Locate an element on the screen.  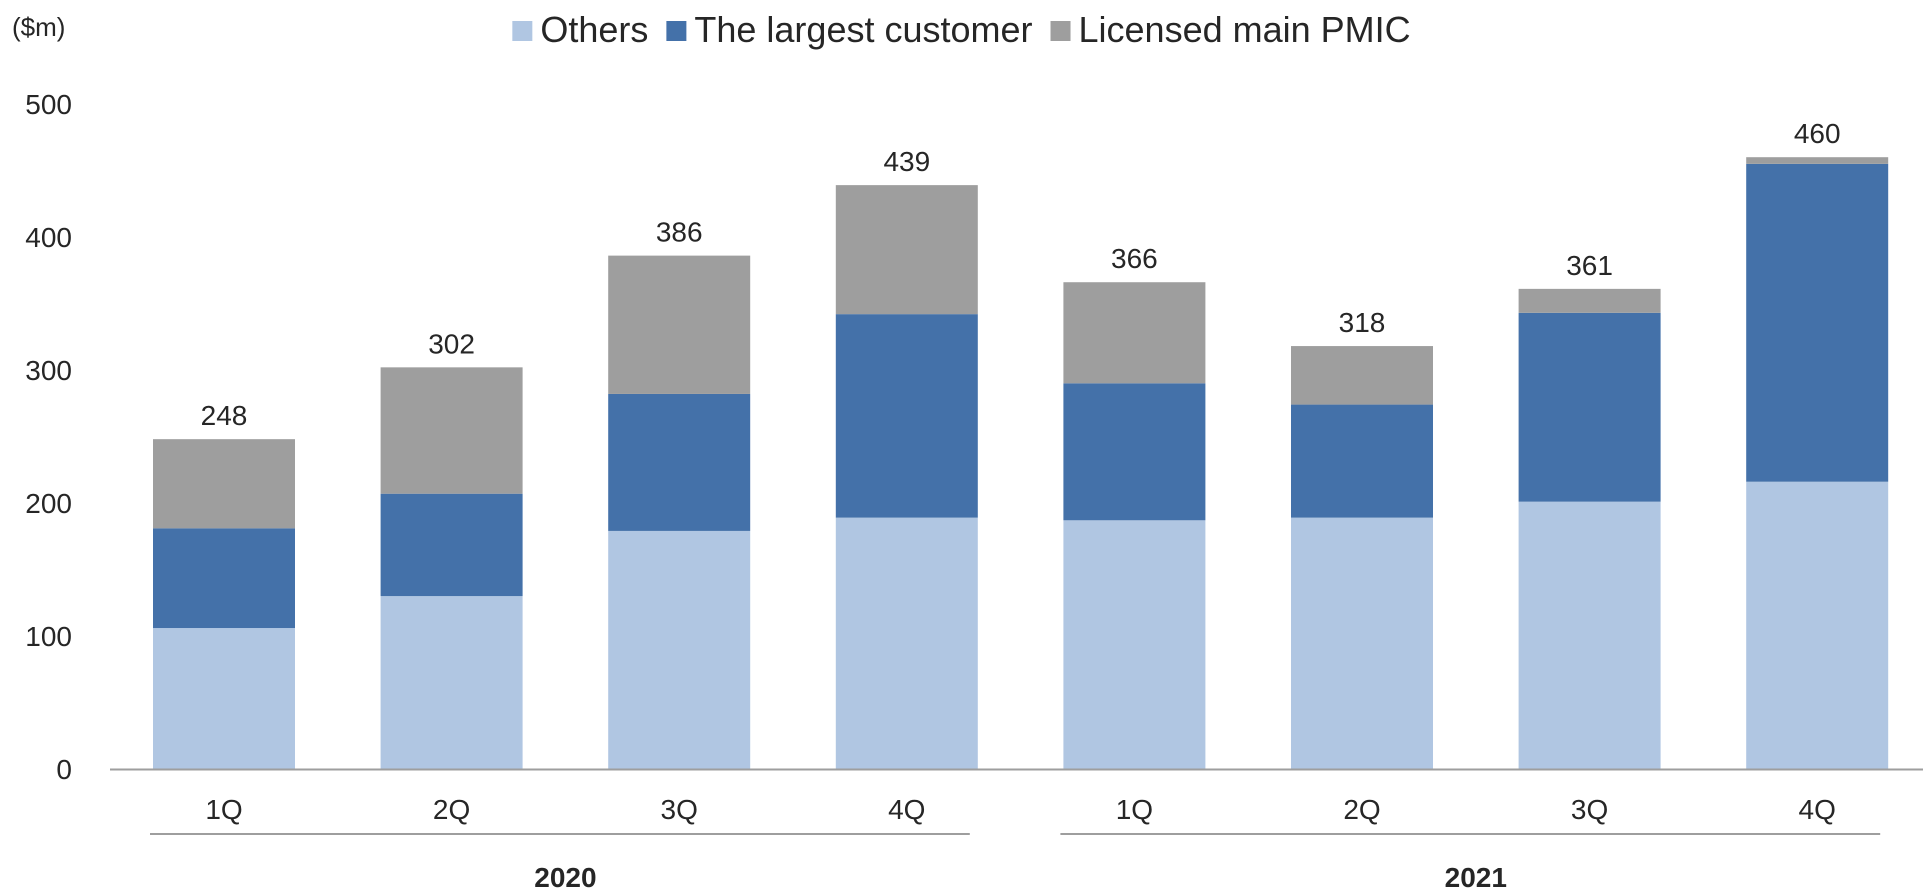
legend-item-others: Others is located at coordinates (580, 29).